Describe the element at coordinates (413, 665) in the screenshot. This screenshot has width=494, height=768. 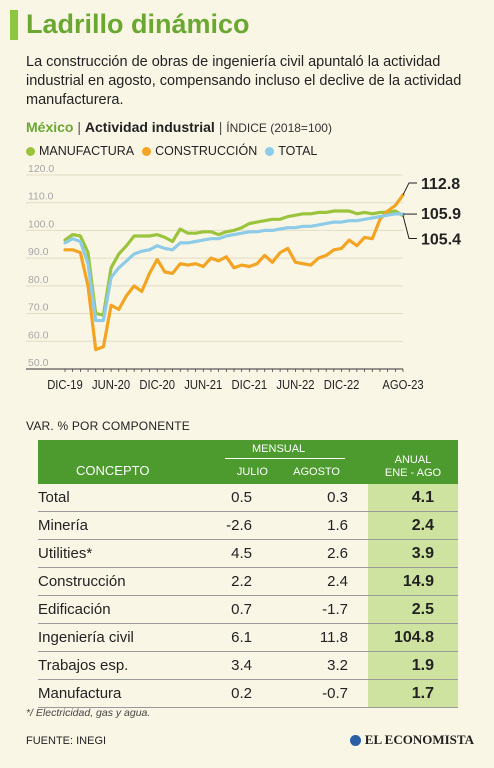
I see `row-anual: 1.9` at that location.